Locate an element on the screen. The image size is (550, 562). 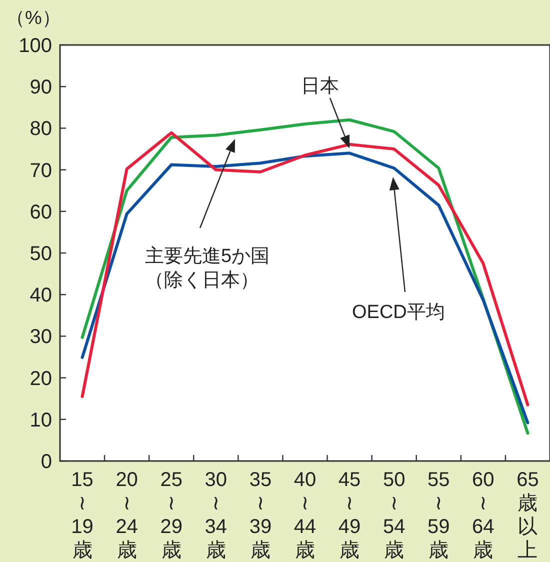
y-tick-label: 60 is located at coordinates (41, 212).